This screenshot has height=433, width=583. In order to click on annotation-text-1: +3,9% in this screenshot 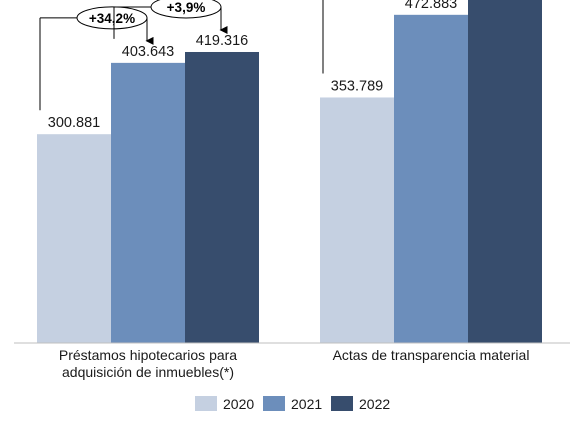, I will do `click(186, 7)`.